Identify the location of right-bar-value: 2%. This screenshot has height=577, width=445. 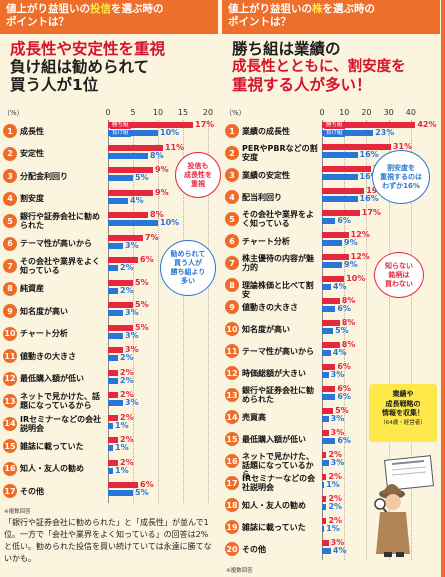
(335, 476).